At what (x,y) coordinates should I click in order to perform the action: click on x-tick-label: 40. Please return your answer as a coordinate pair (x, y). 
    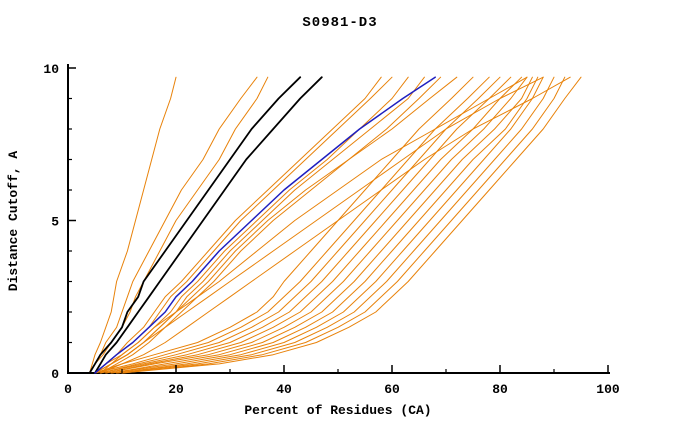
    Looking at the image, I should click on (284, 389).